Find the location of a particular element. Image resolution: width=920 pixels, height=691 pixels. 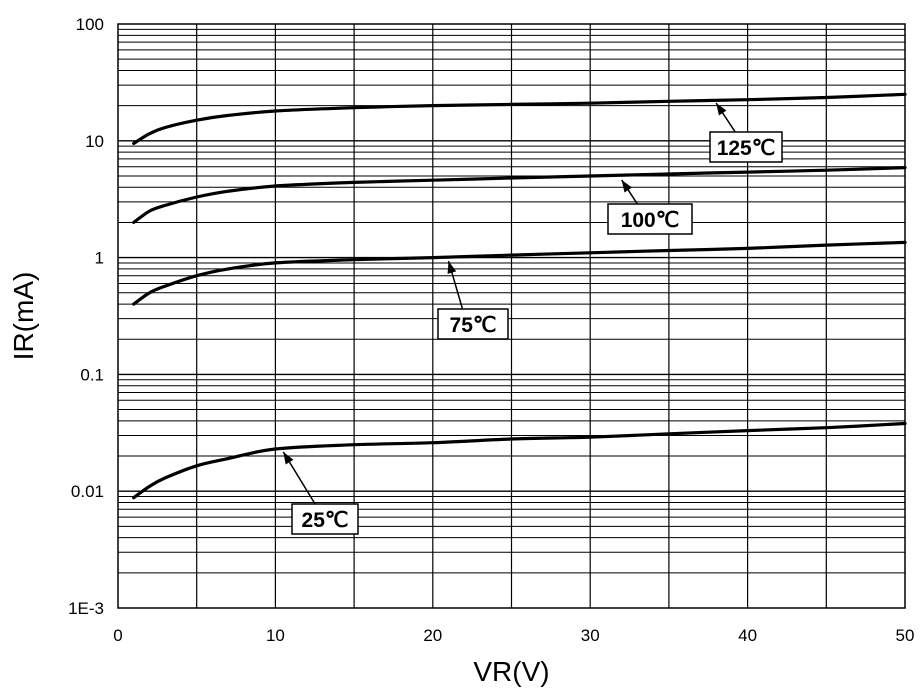

y-tick-label: 100 is located at coordinates (90, 24).